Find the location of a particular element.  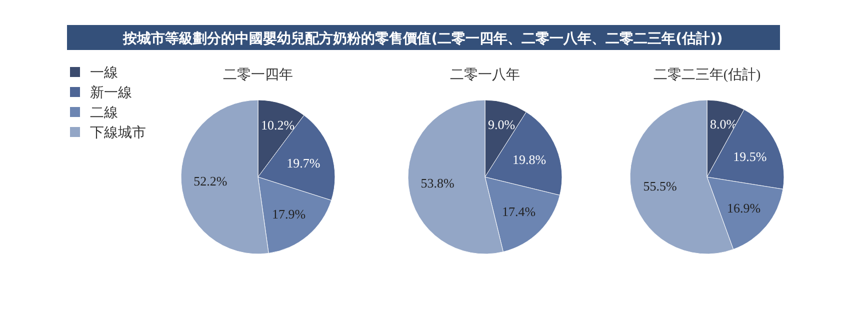

chart-title: 二零一八年 is located at coordinates (485, 75).